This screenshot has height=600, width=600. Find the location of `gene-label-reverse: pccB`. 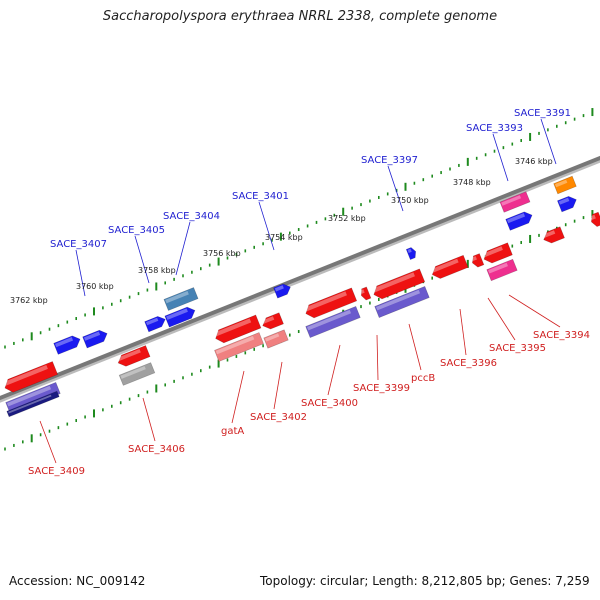

gene-label-reverse: pccB is located at coordinates (423, 378).